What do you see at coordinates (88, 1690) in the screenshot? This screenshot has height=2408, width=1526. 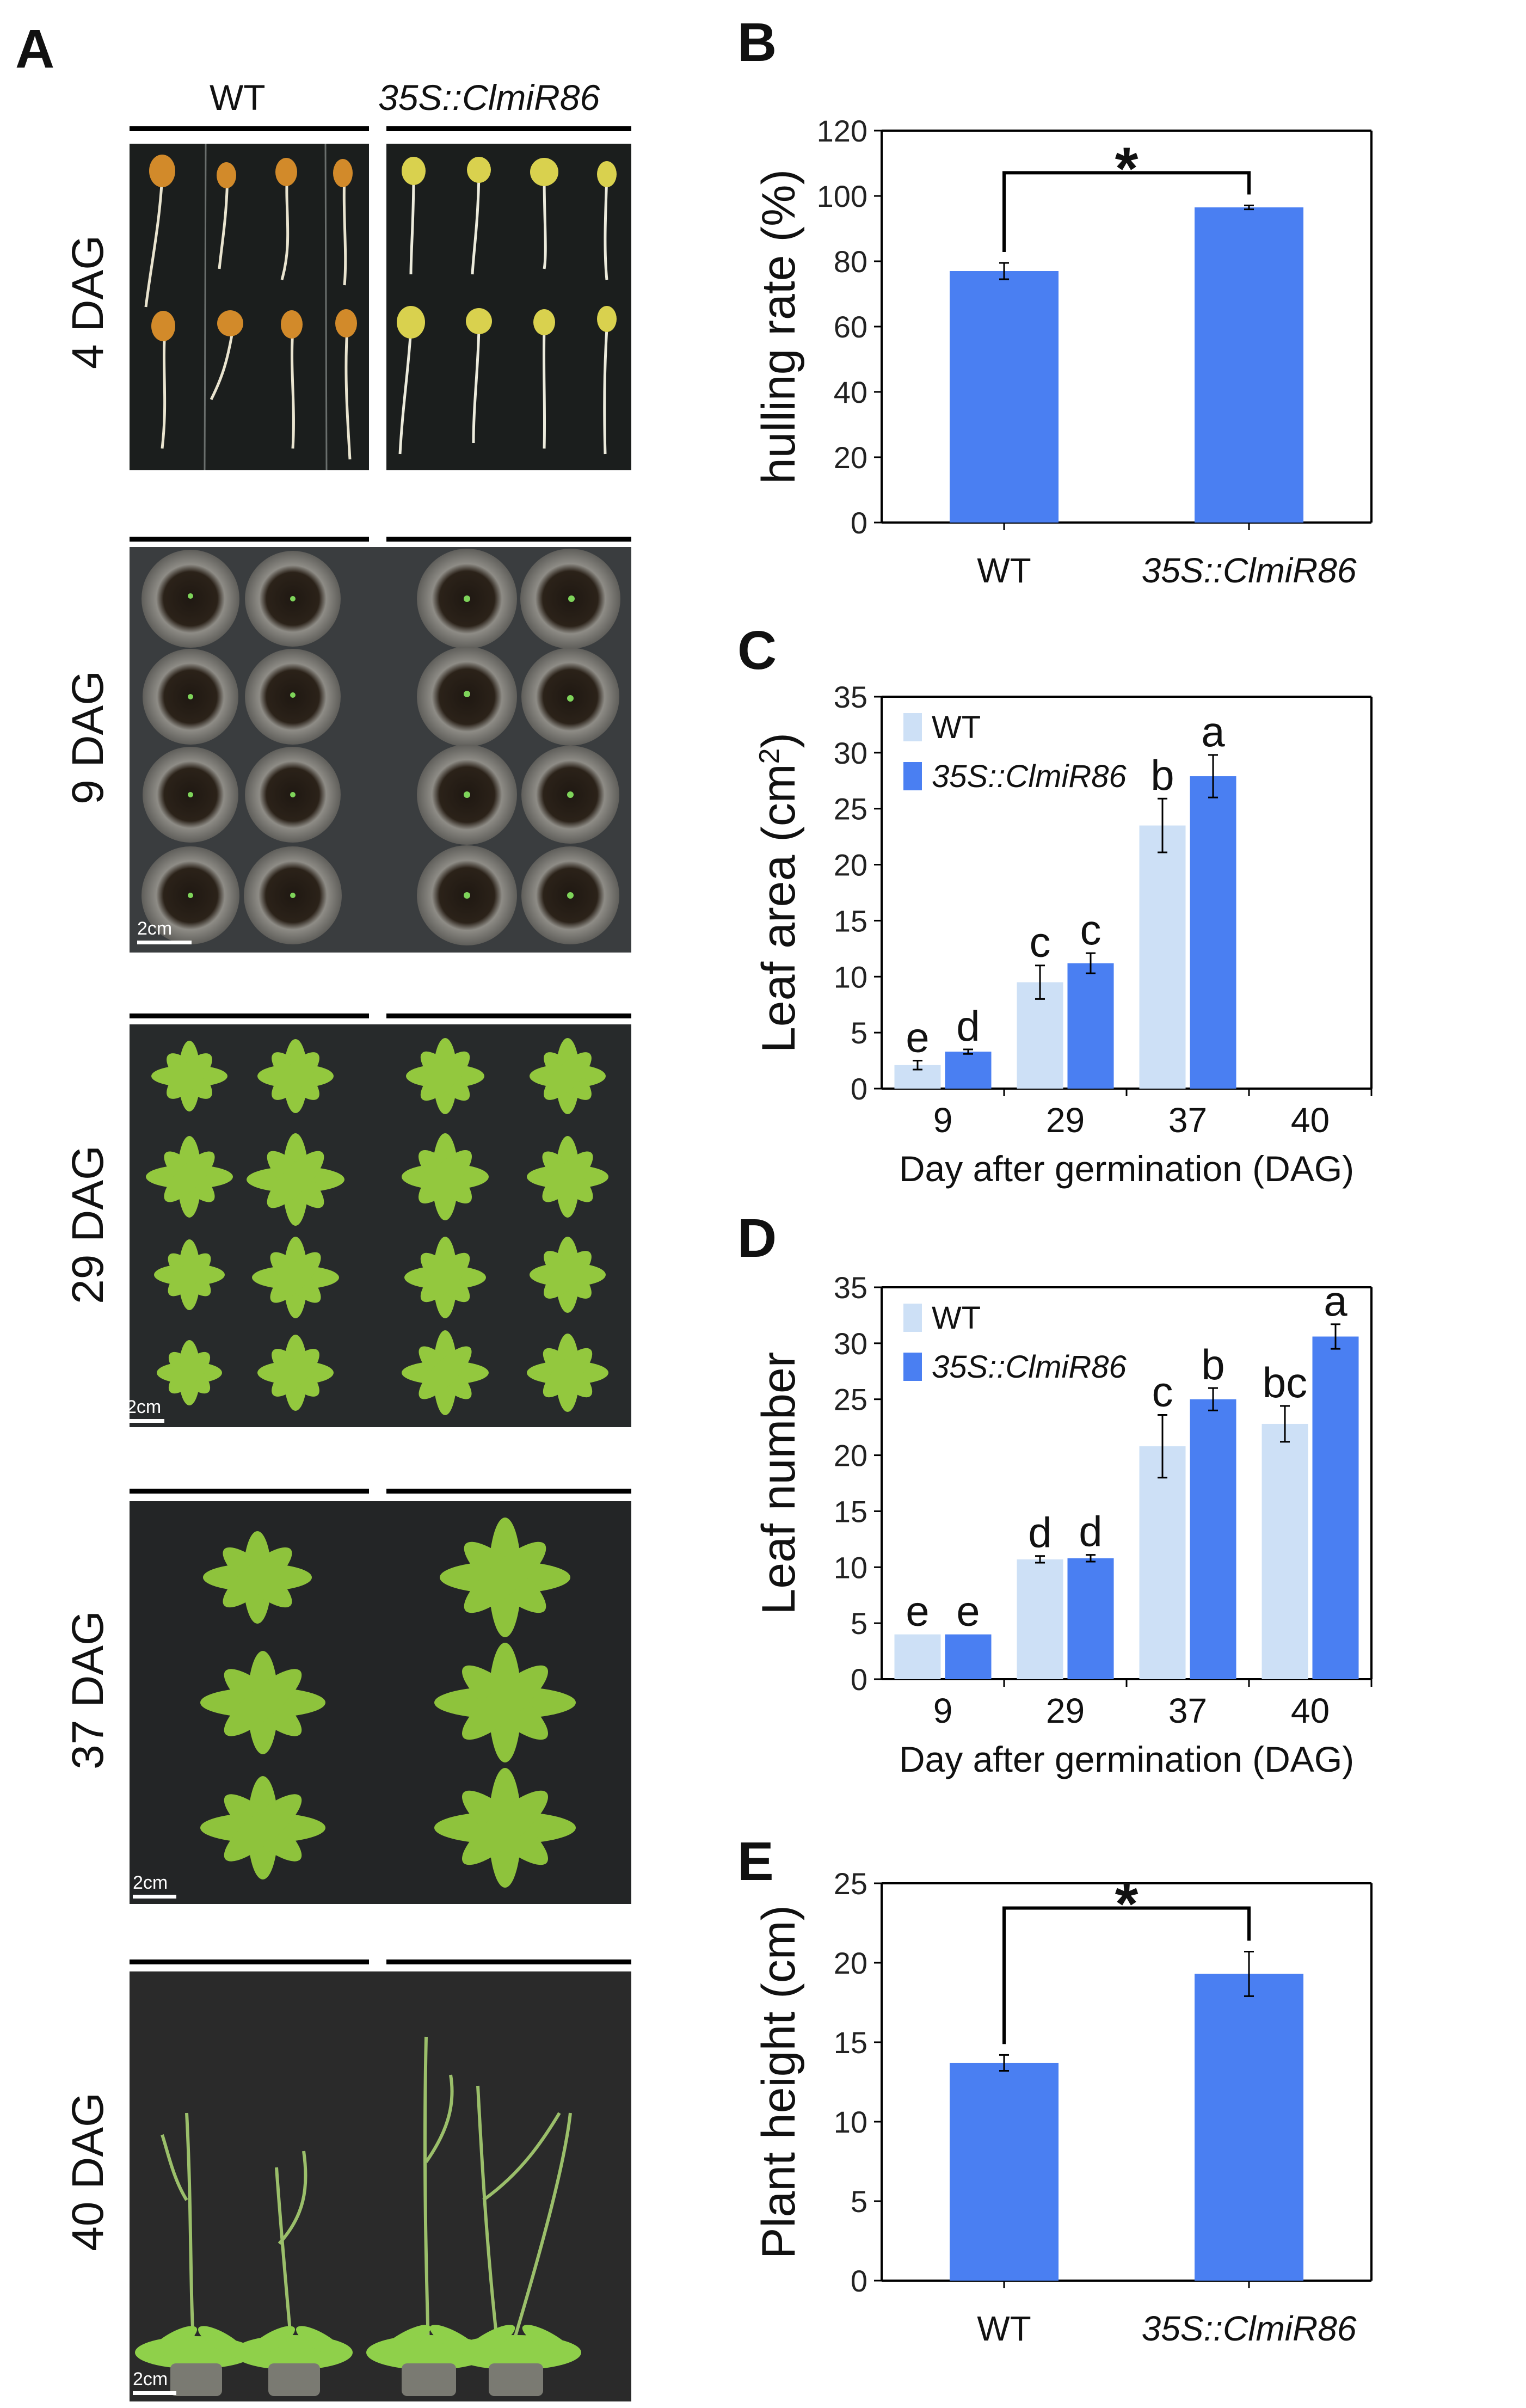 I see `row-label-37dag: 37 DAG` at bounding box center [88, 1690].